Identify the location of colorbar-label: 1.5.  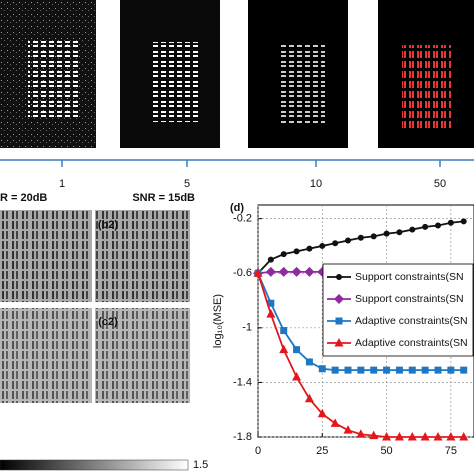
(200, 465).